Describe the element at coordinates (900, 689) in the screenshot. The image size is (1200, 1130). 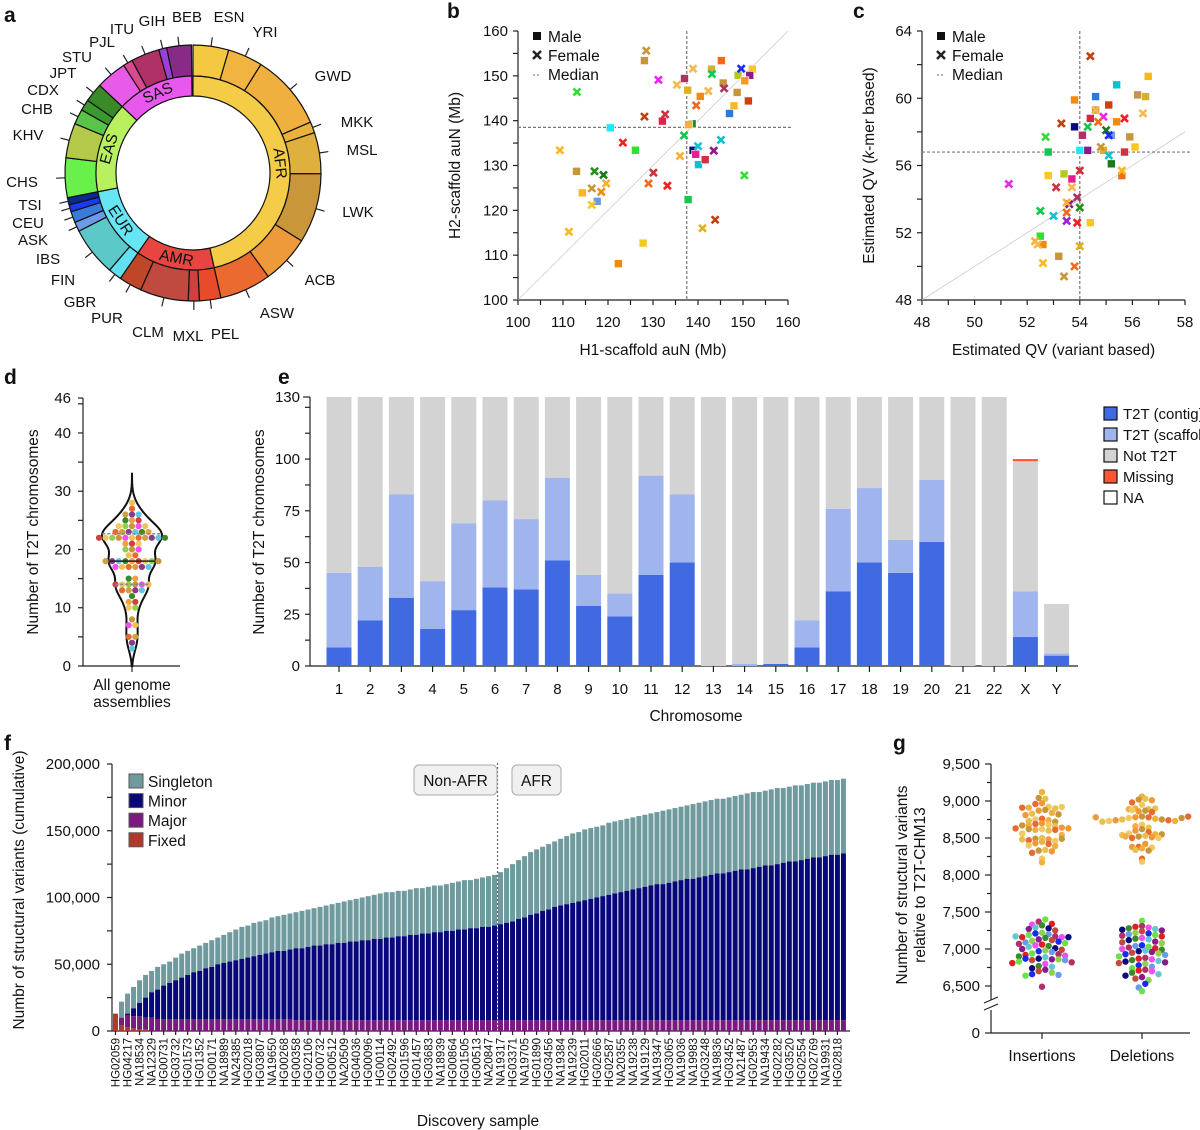
I see `x-tick-label: 19` at that location.